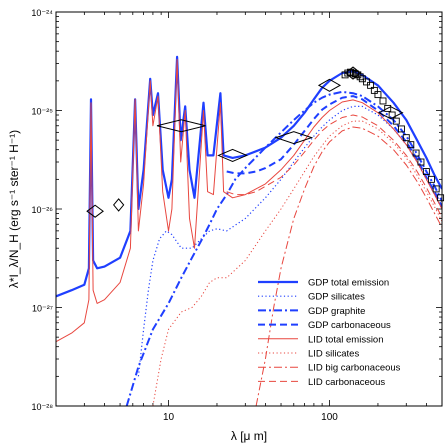 This screenshot has width=447, height=447. What do you see at coordinates (43, 210) in the screenshot?
I see `y-tick-label: 10⁻²⁶` at bounding box center [43, 210].